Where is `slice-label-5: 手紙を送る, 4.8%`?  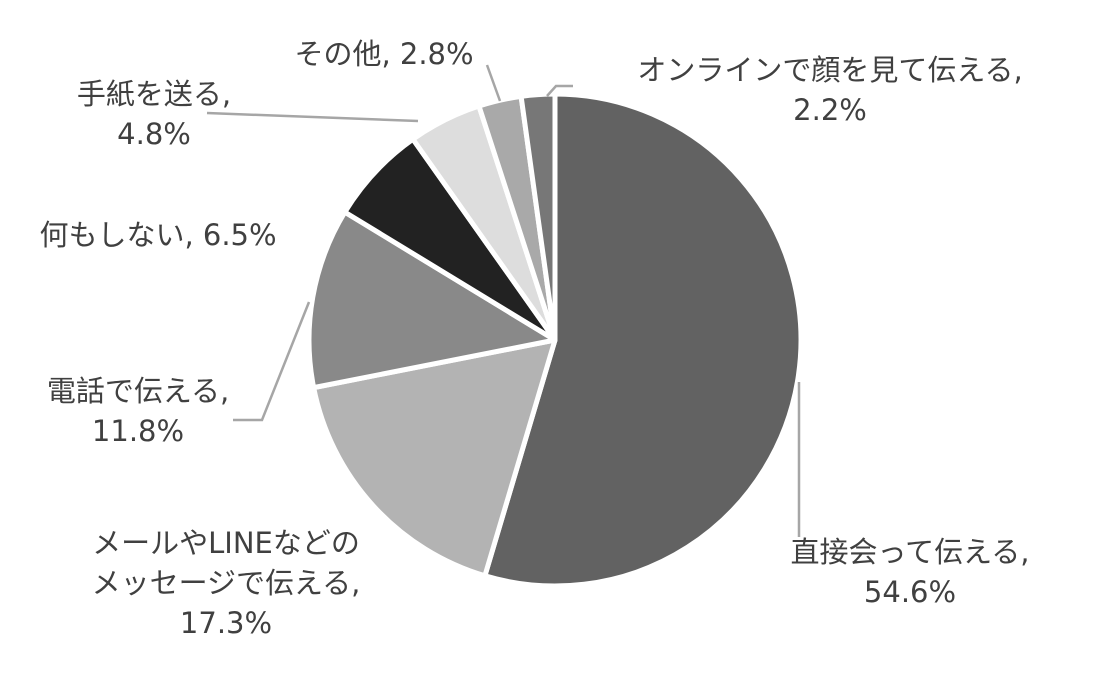
slice-label-5: 手紙を送る, 4.8% is located at coordinates (154, 114).